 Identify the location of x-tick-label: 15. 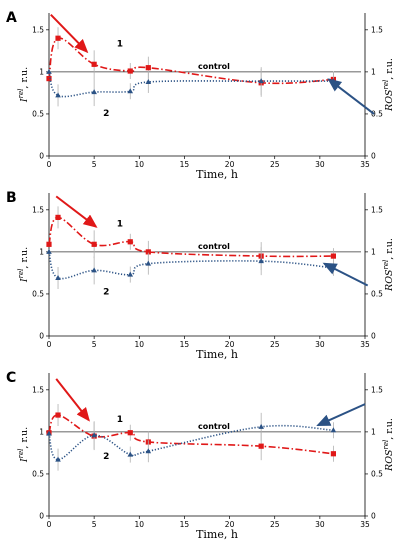
(185, 524).